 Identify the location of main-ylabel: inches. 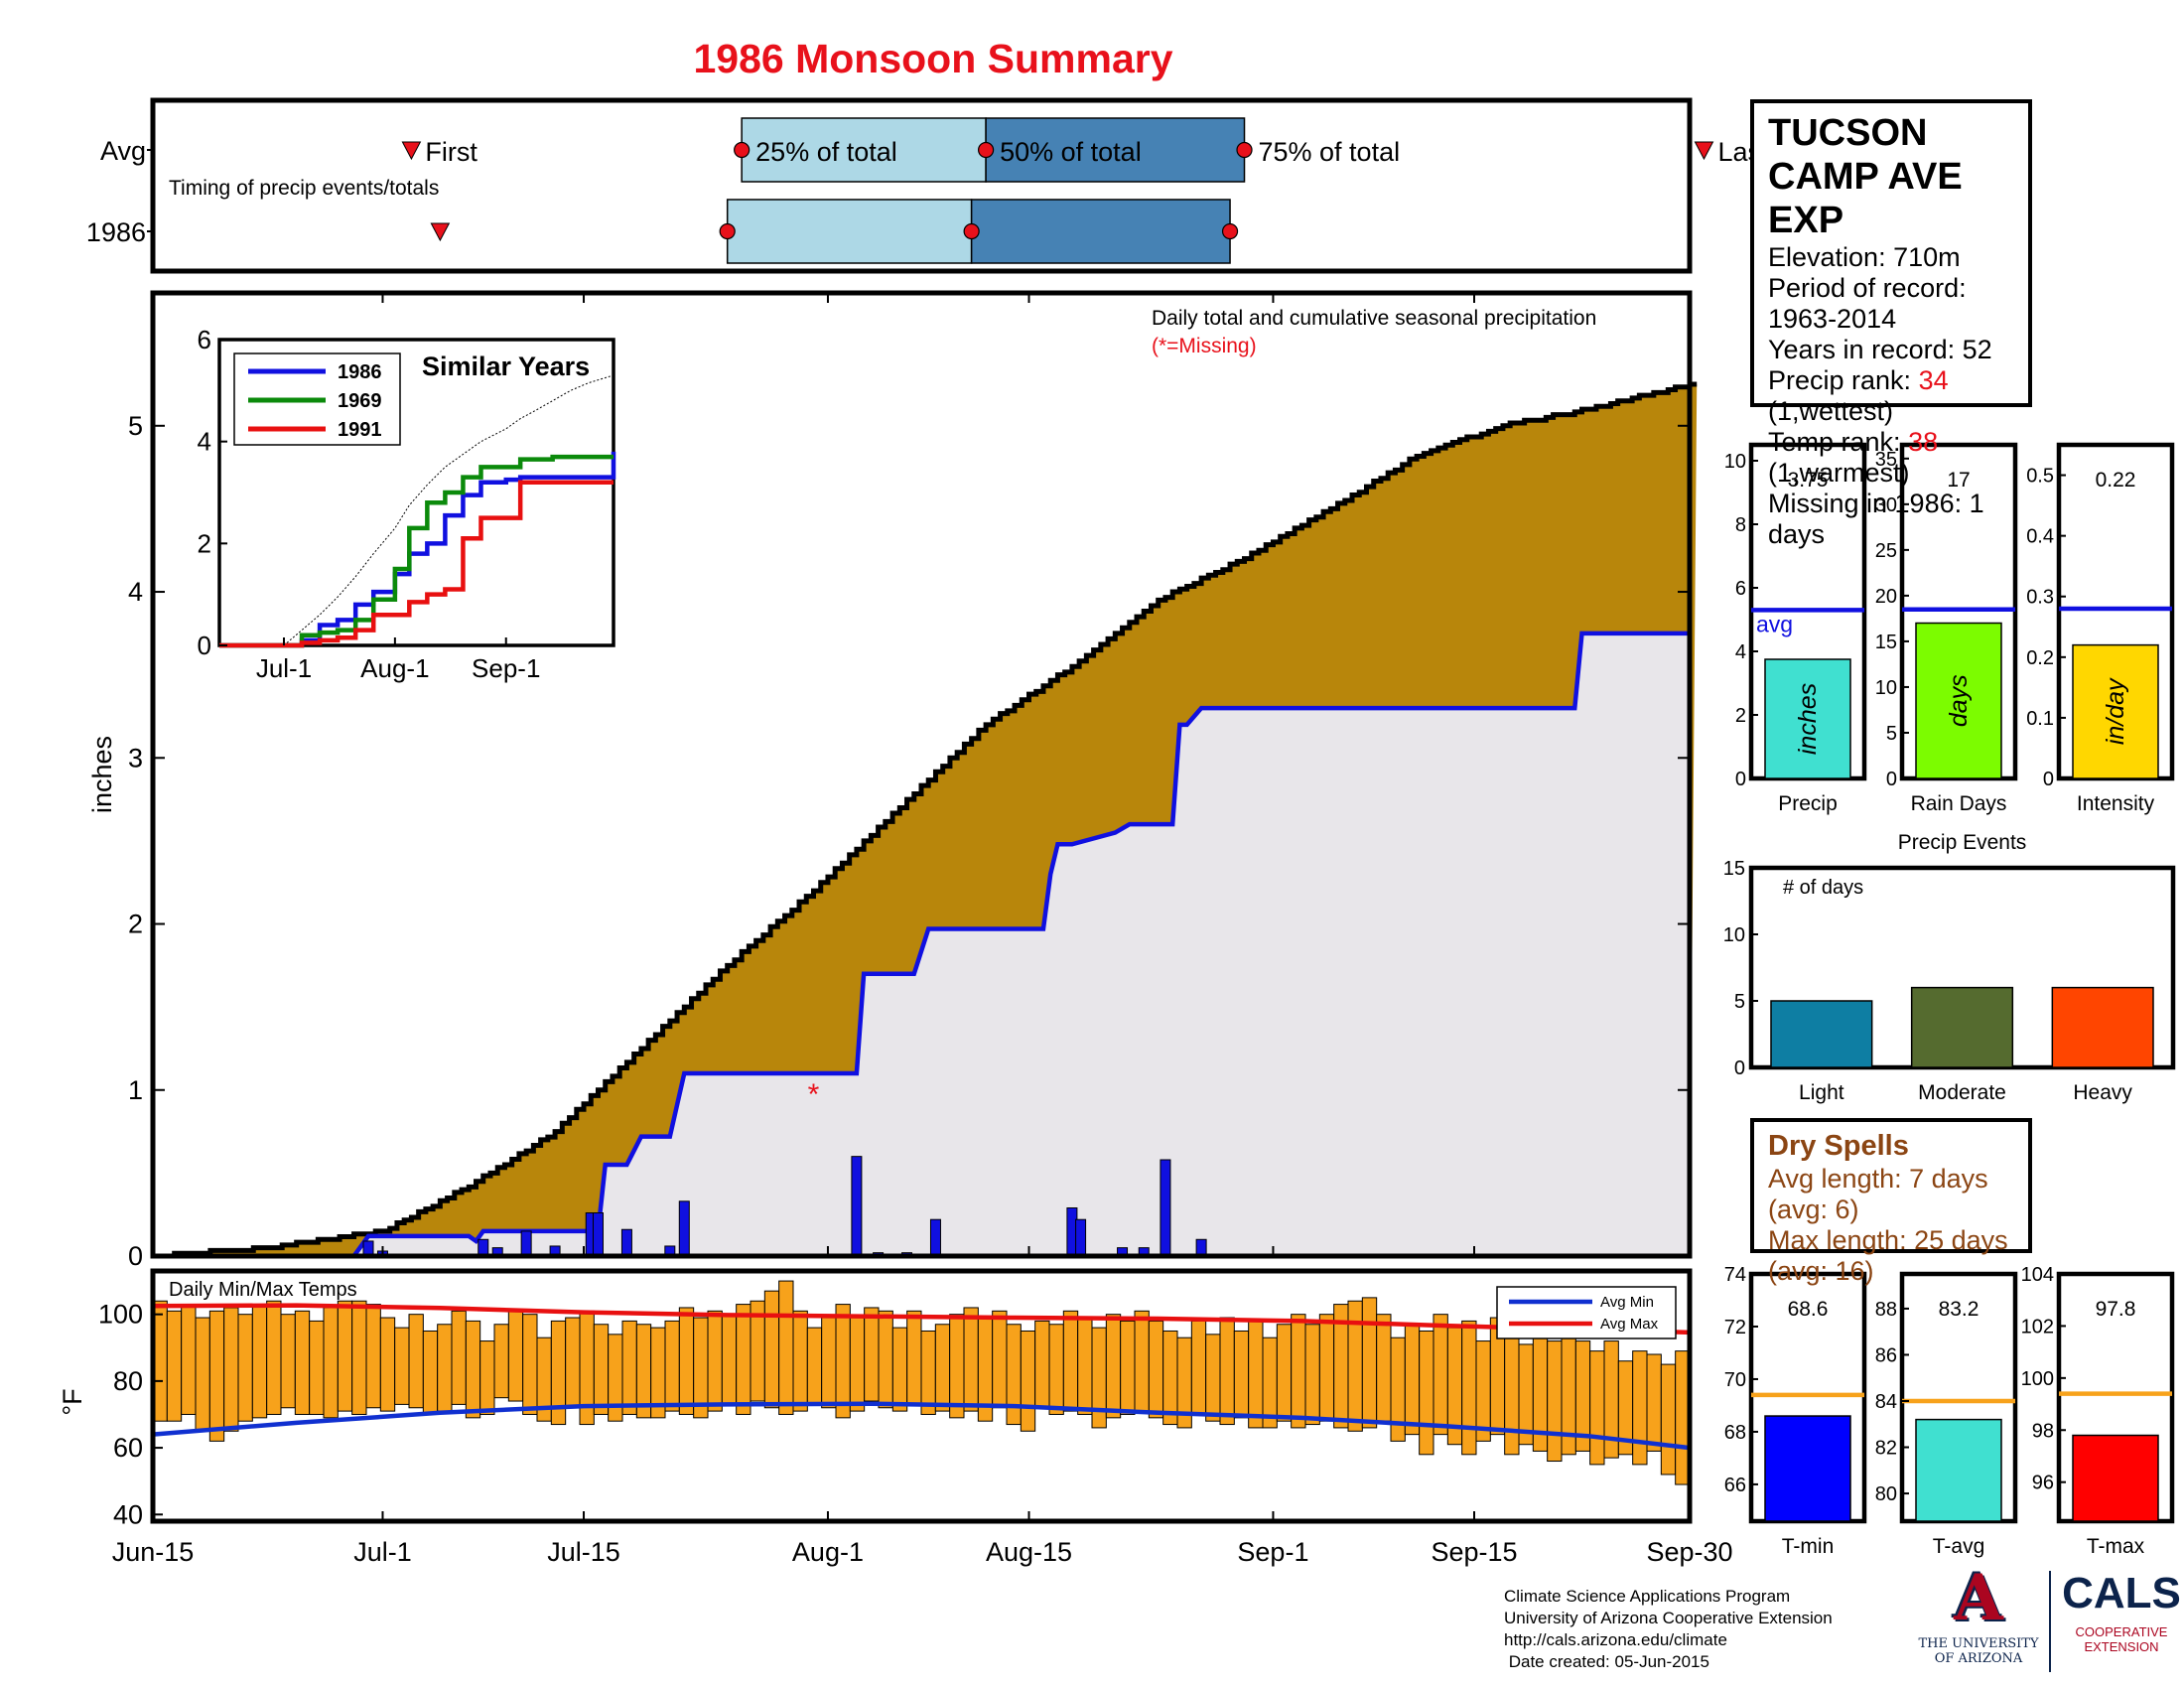
(102, 774).